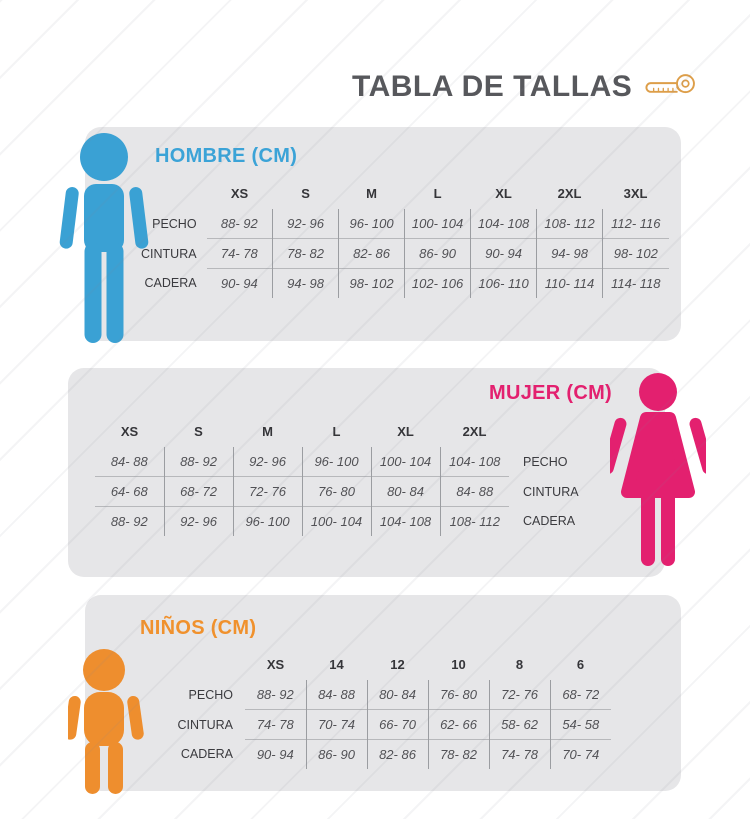  Describe the element at coordinates (503, 193) in the screenshot. I see `men-col-header: XL` at that location.